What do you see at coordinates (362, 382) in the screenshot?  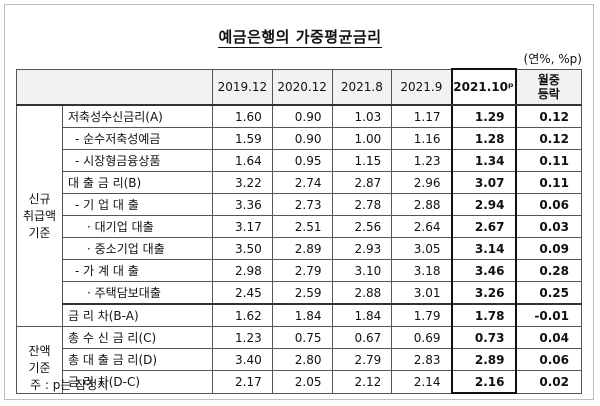 I see `table-cell: 2.12` at bounding box center [362, 382].